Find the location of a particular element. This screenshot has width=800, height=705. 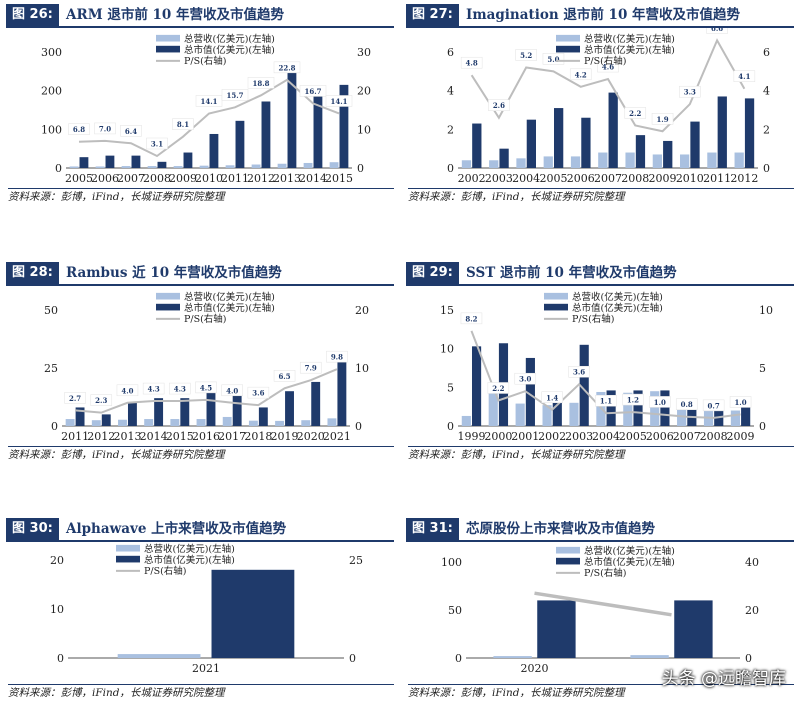

ps-data-label: 1.4 is located at coordinates (552, 397).